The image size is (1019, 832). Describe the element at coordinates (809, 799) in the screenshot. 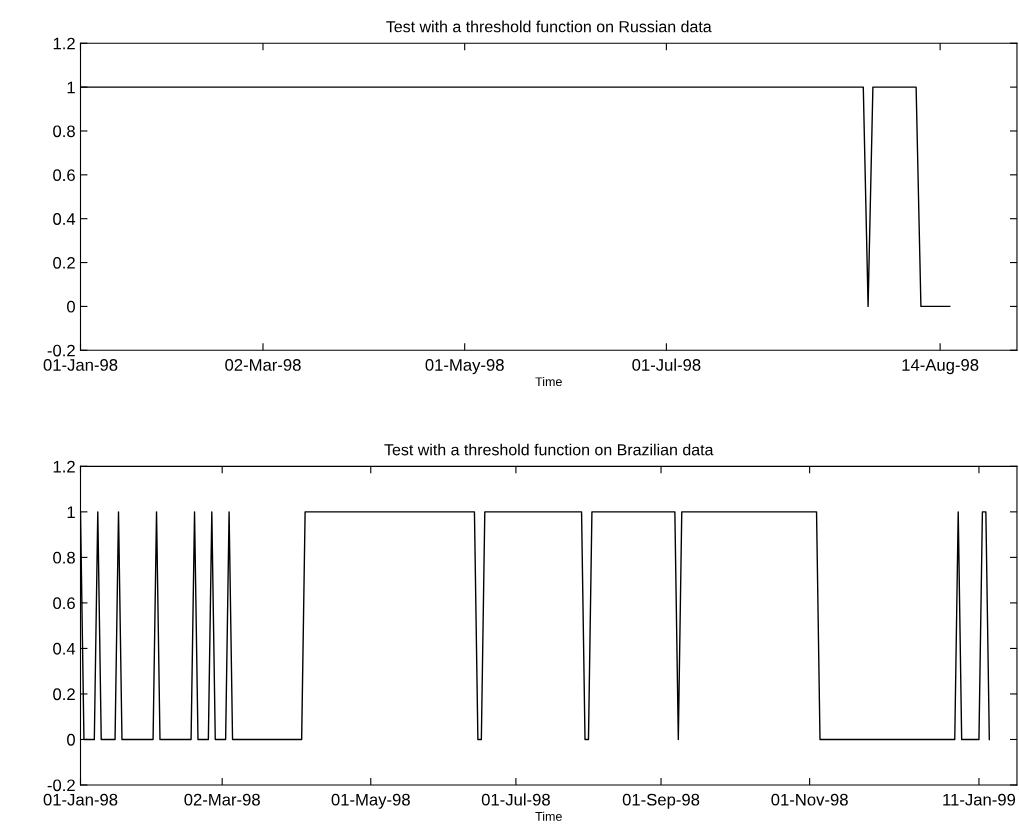

I see `x-tick-label: 01-Nov-98` at that location.